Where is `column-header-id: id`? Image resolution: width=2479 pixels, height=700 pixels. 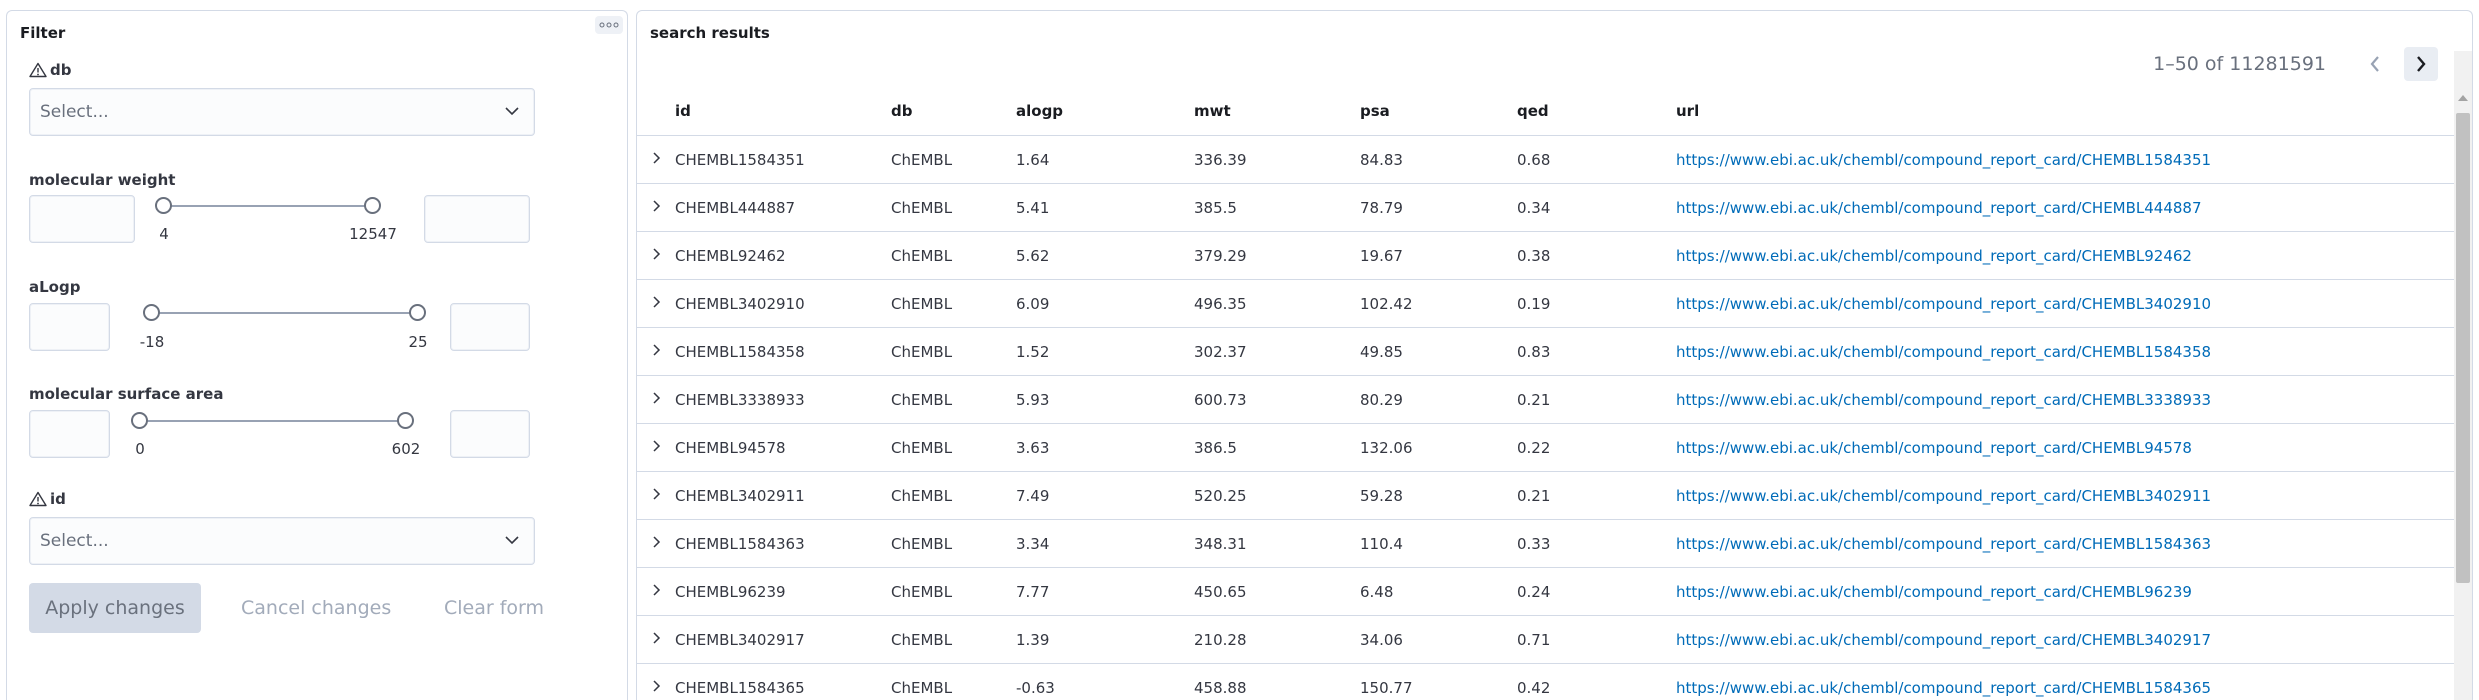 column-header-id: id is located at coordinates (783, 111).